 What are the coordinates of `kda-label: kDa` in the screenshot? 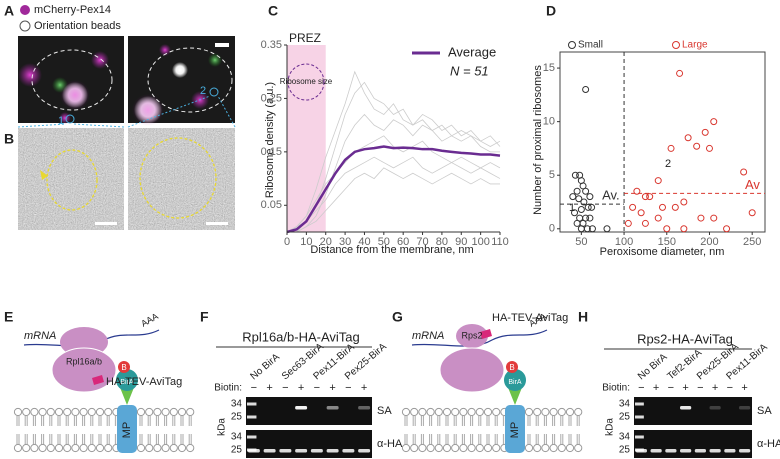 It's located at (222, 427).